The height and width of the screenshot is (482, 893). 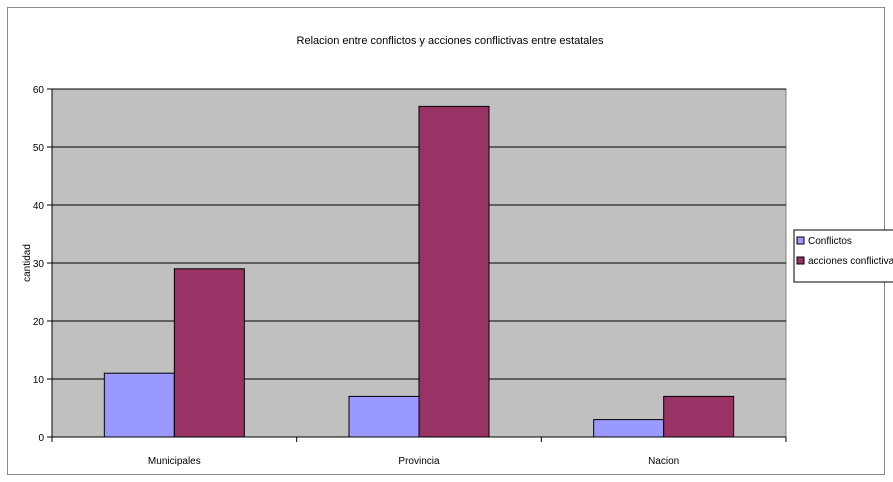 I want to click on bar-acciones-conflictivas-provincia, so click(x=454, y=271).